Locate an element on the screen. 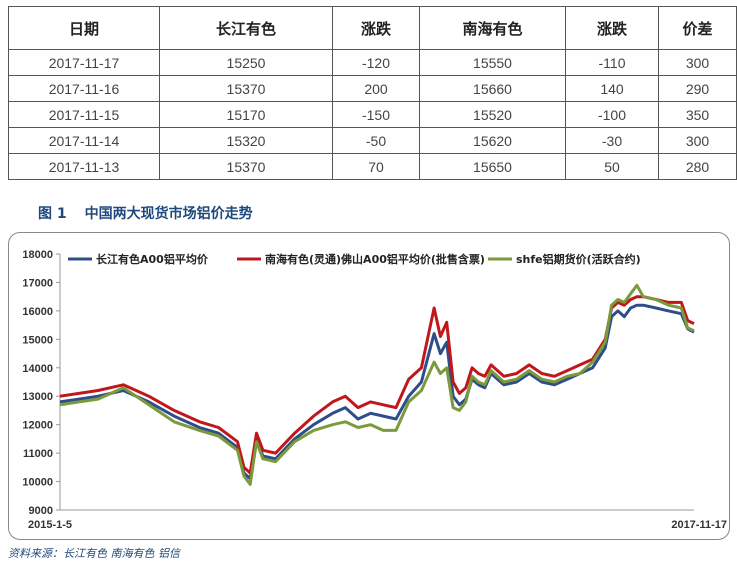 This screenshot has height=563, width=737. table-cell: -110 is located at coordinates (612, 62).